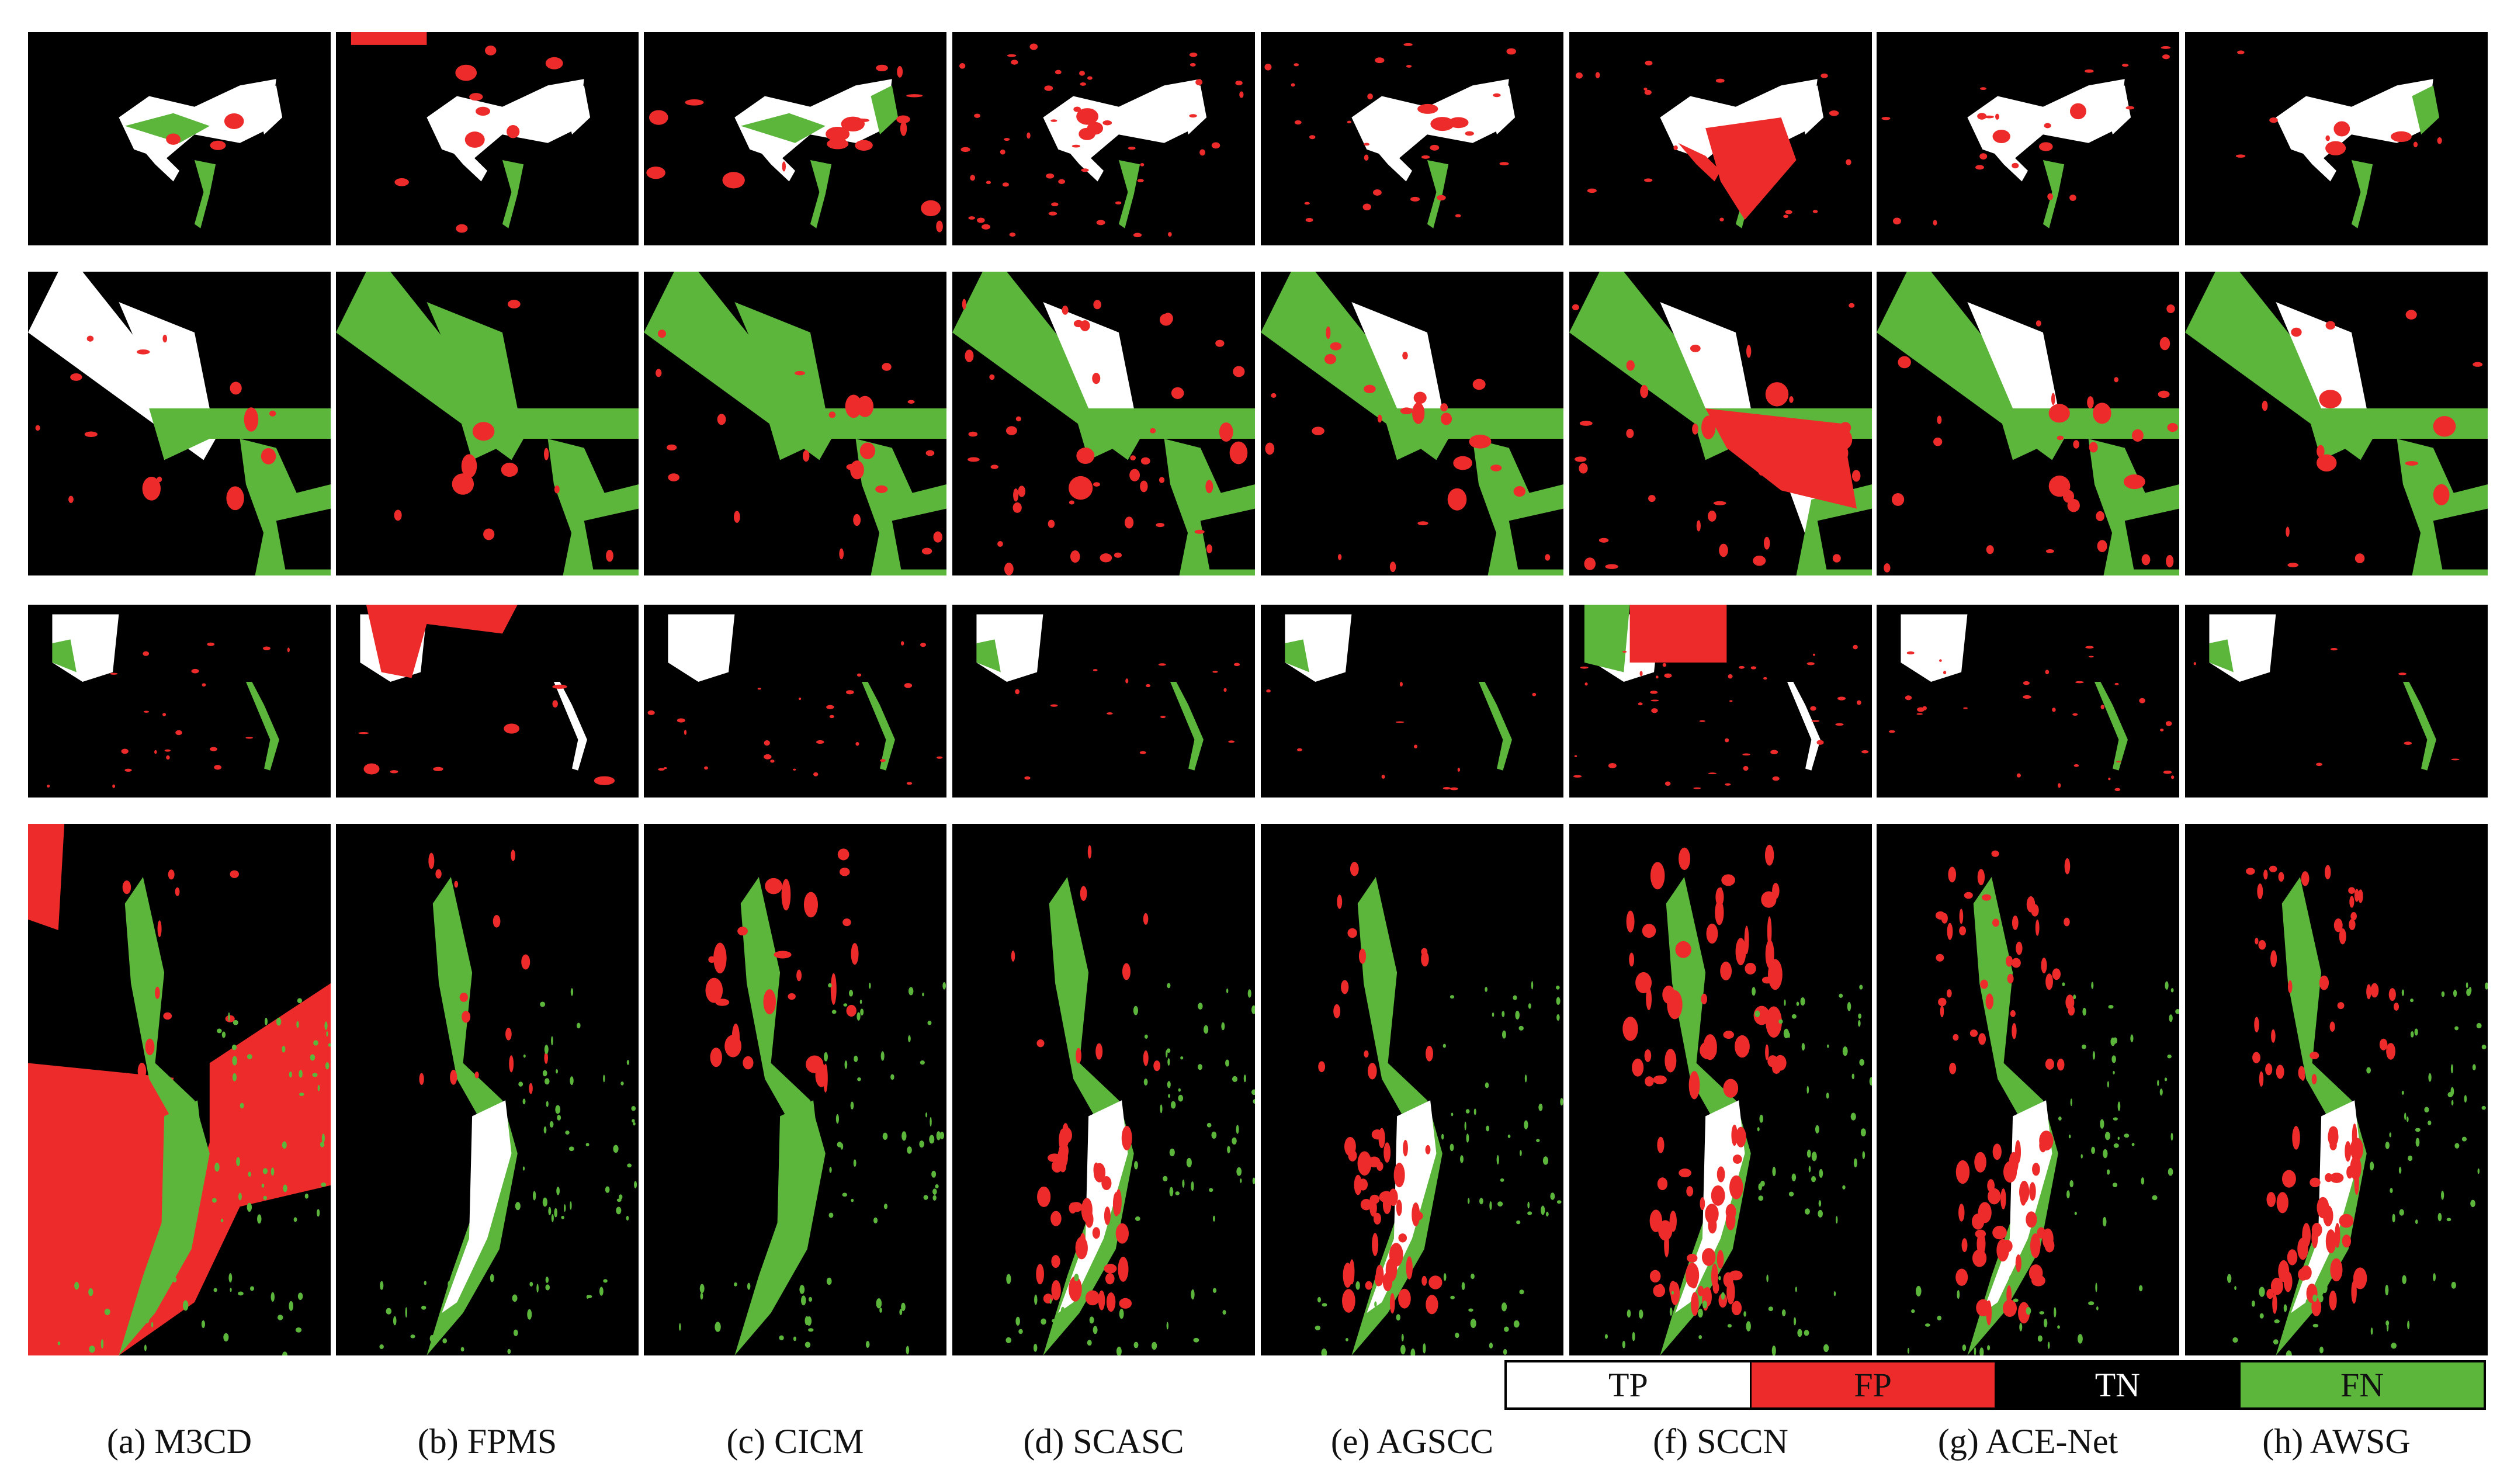 The height and width of the screenshot is (1484, 2514). I want to click on result-map-r2-c5, so click(1412, 423).